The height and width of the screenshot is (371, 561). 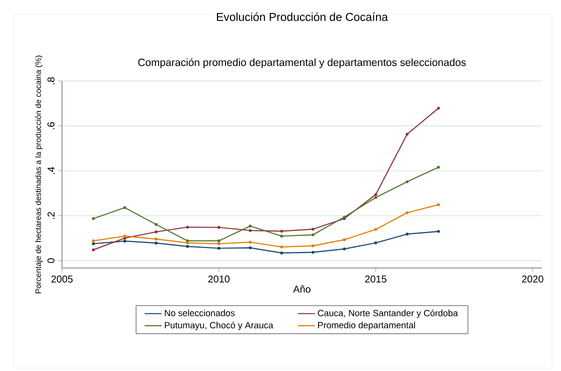 What do you see at coordinates (50, 260) in the screenshot?
I see `y-tick-label: 0` at bounding box center [50, 260].